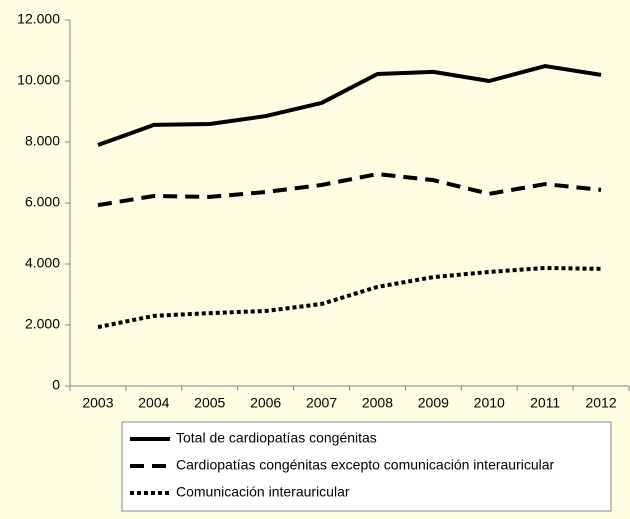 The height and width of the screenshot is (519, 630). I want to click on x-tick-label: 2008, so click(377, 403).